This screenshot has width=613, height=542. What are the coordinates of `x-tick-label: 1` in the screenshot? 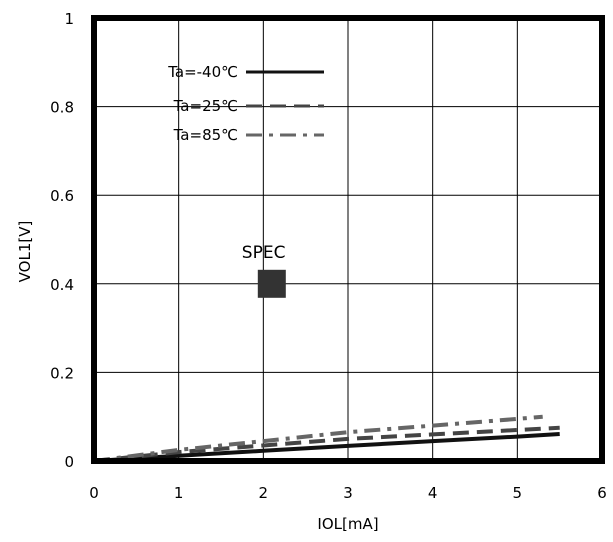 It's located at (179, 493).